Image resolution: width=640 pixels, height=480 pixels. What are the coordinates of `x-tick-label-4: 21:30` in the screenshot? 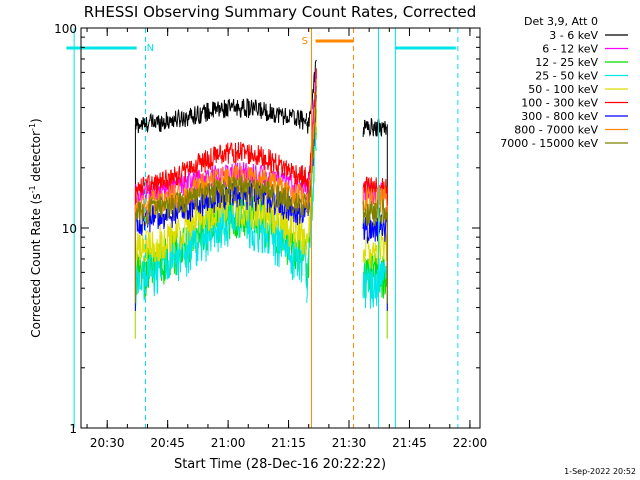 It's located at (349, 443).